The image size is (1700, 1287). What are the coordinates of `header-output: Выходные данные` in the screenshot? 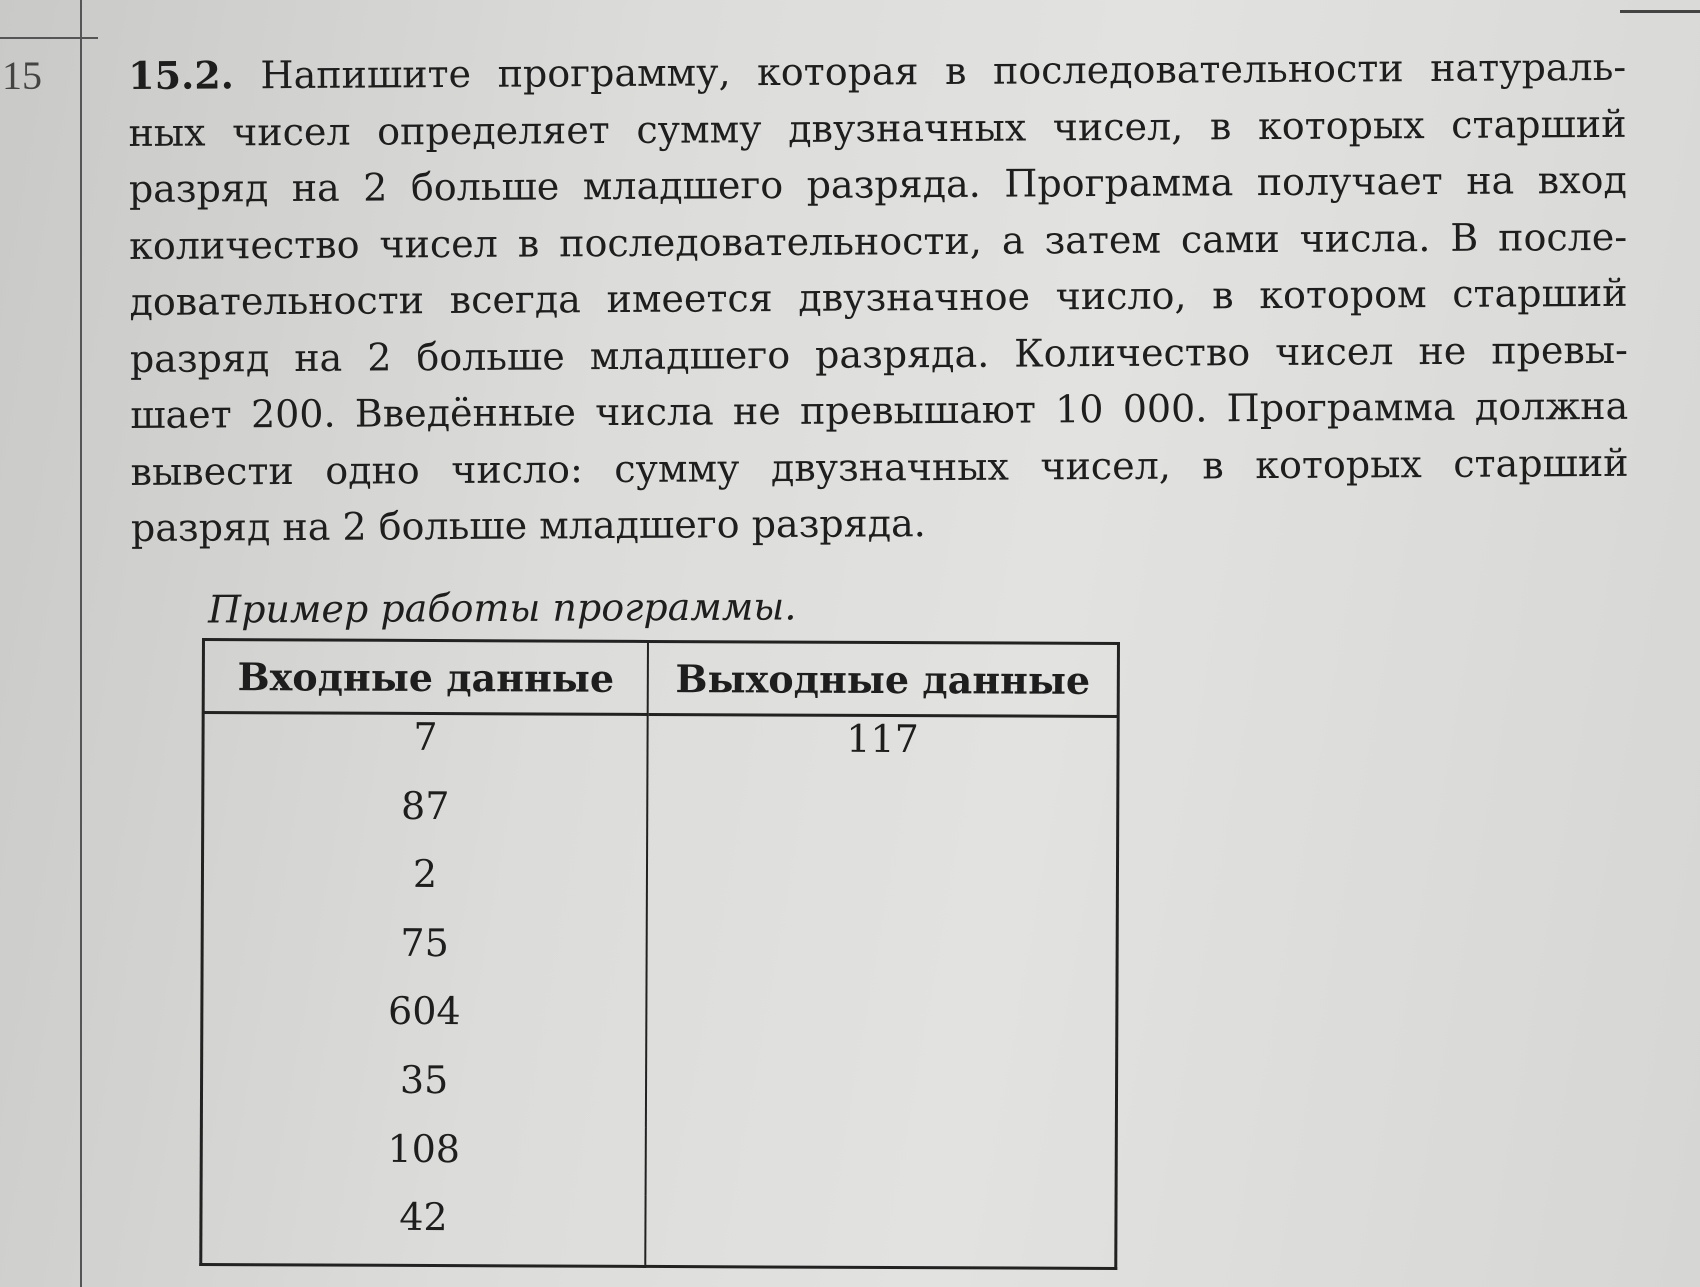 It's located at (883, 679).